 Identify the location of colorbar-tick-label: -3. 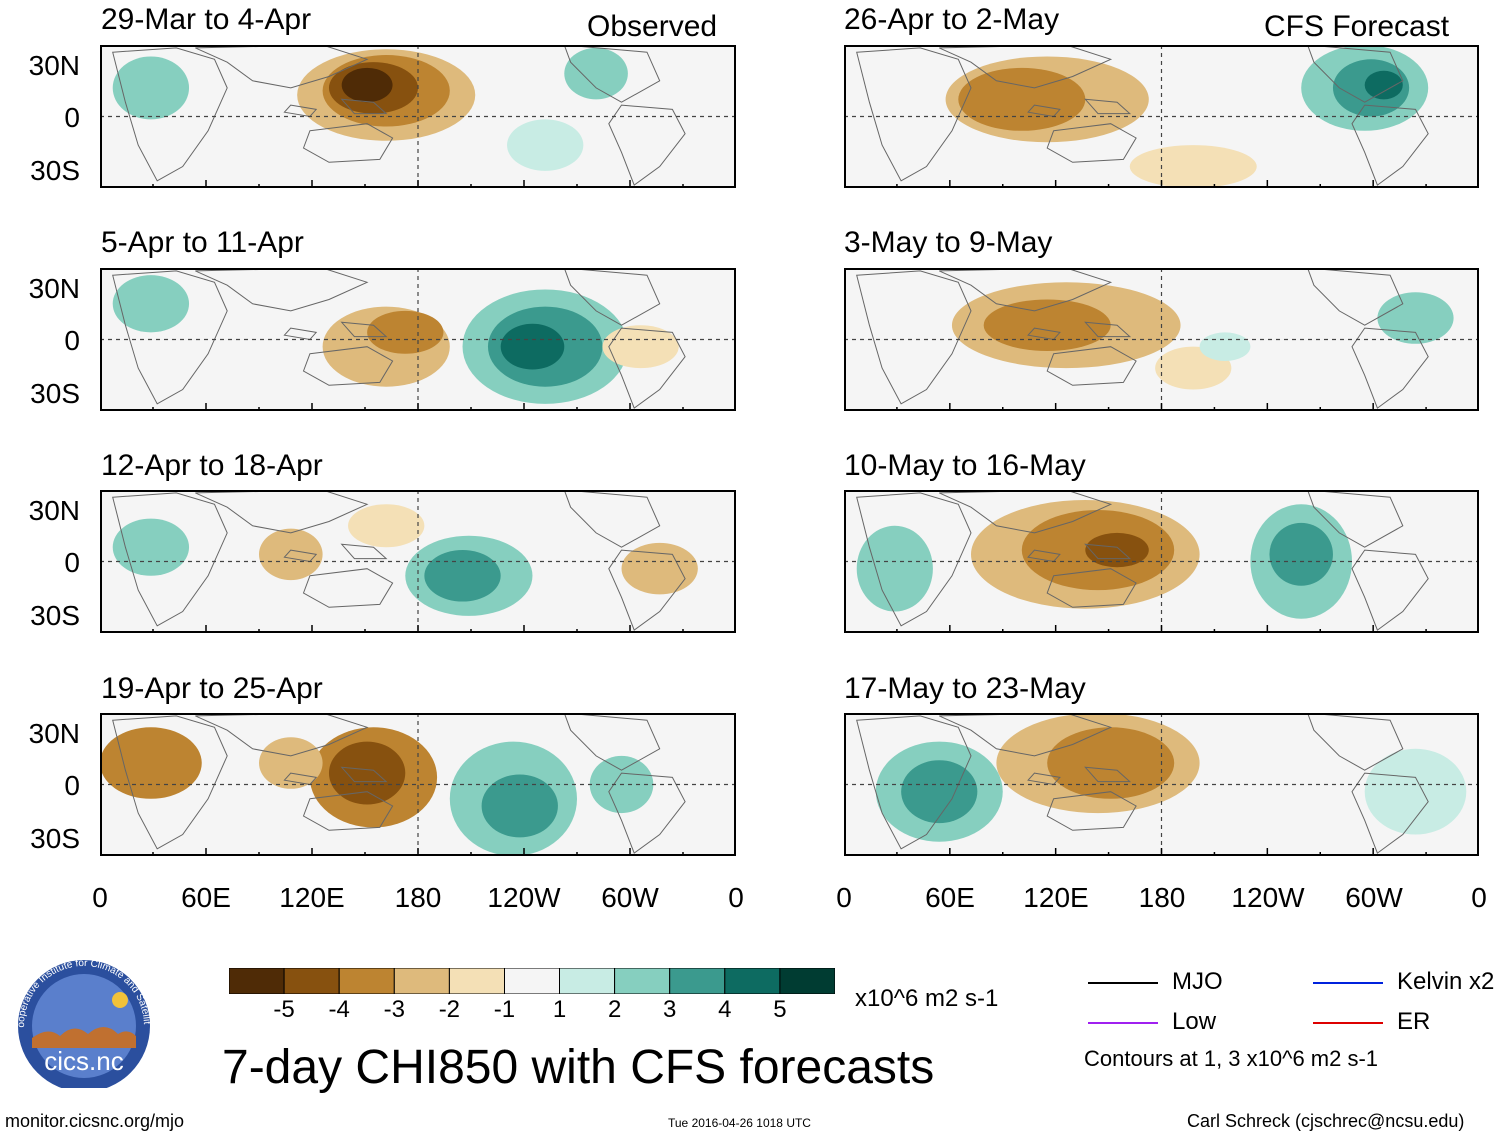
(394, 1009).